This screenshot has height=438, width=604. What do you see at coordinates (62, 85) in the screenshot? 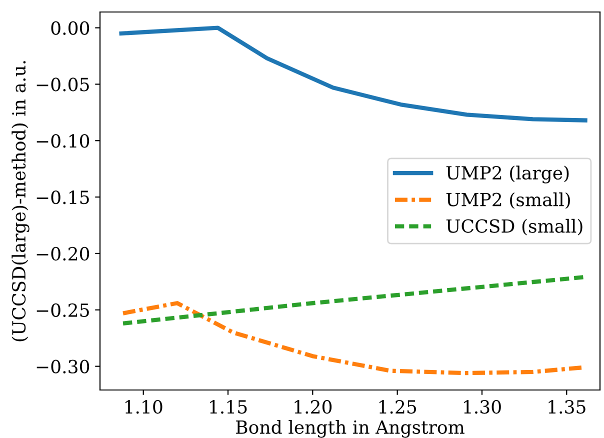
I see `y-tick-label: −0.05` at bounding box center [62, 85].